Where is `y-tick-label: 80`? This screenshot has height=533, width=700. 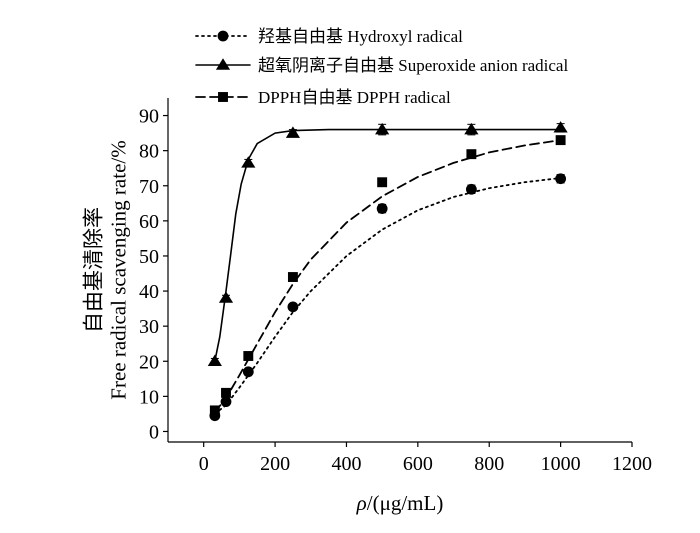 y-tick-label: 80 is located at coordinates (149, 152).